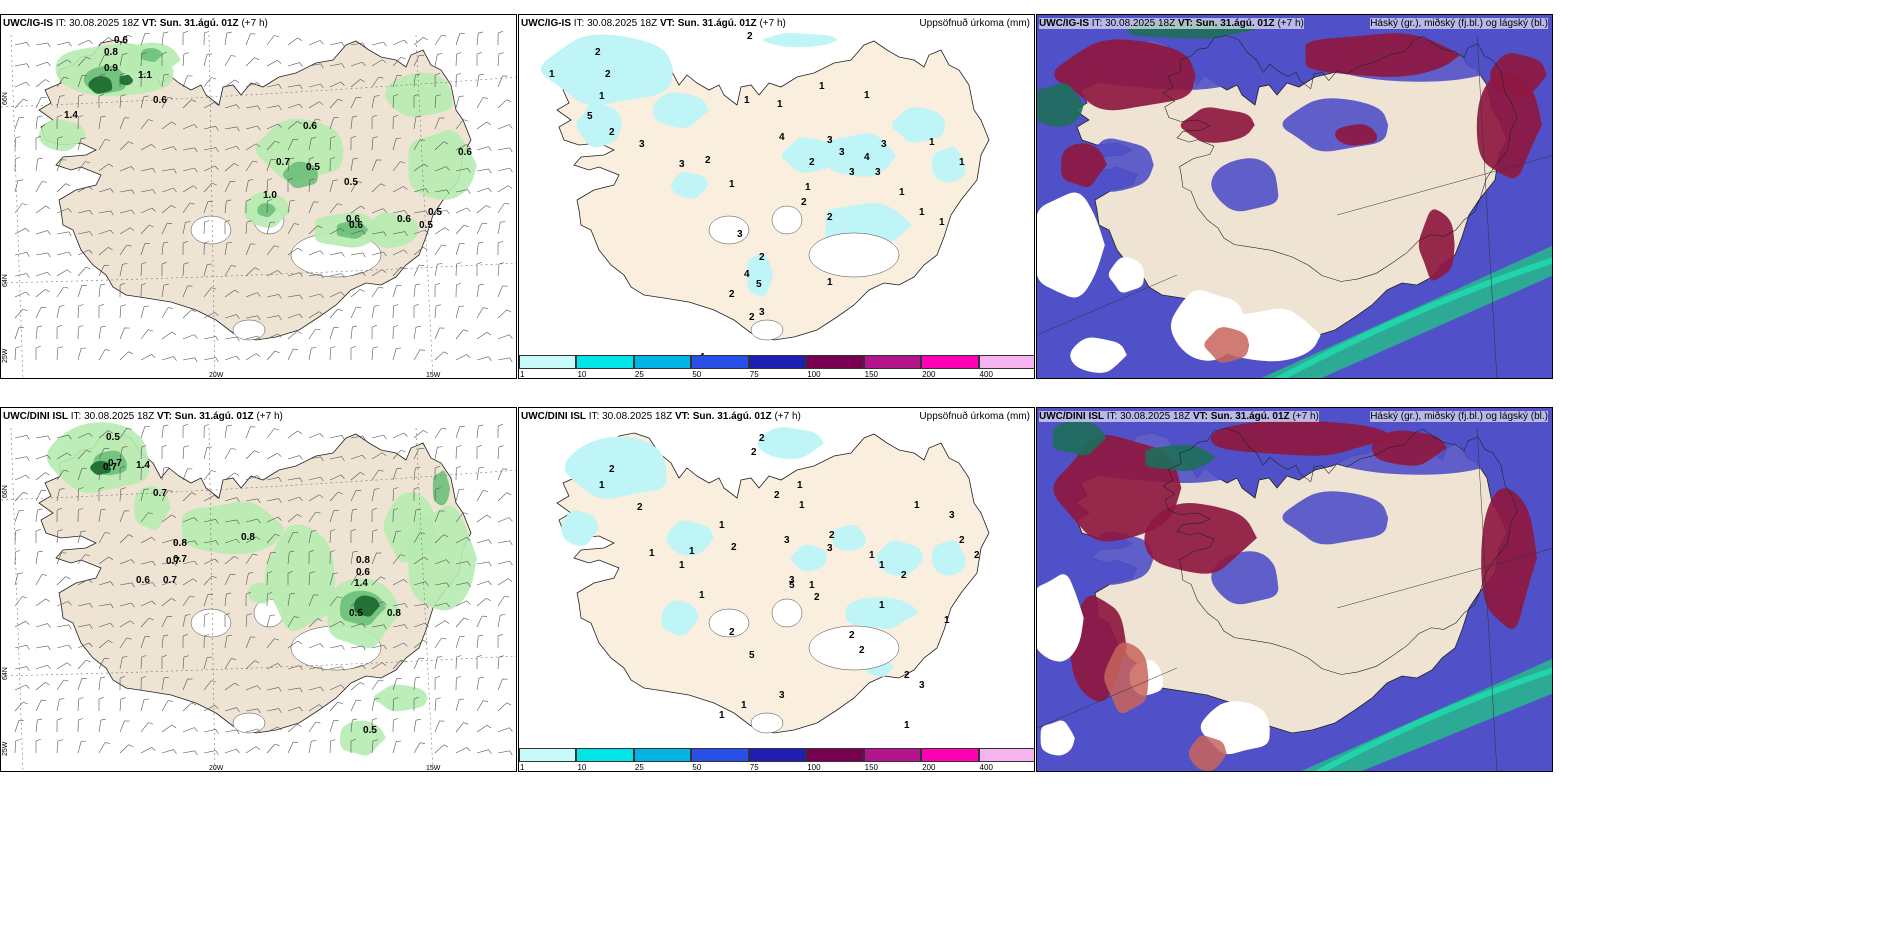 This screenshot has width=1900, height=950. What do you see at coordinates (1340, 551) in the screenshot?
I see `iceland-coastline` at bounding box center [1340, 551].